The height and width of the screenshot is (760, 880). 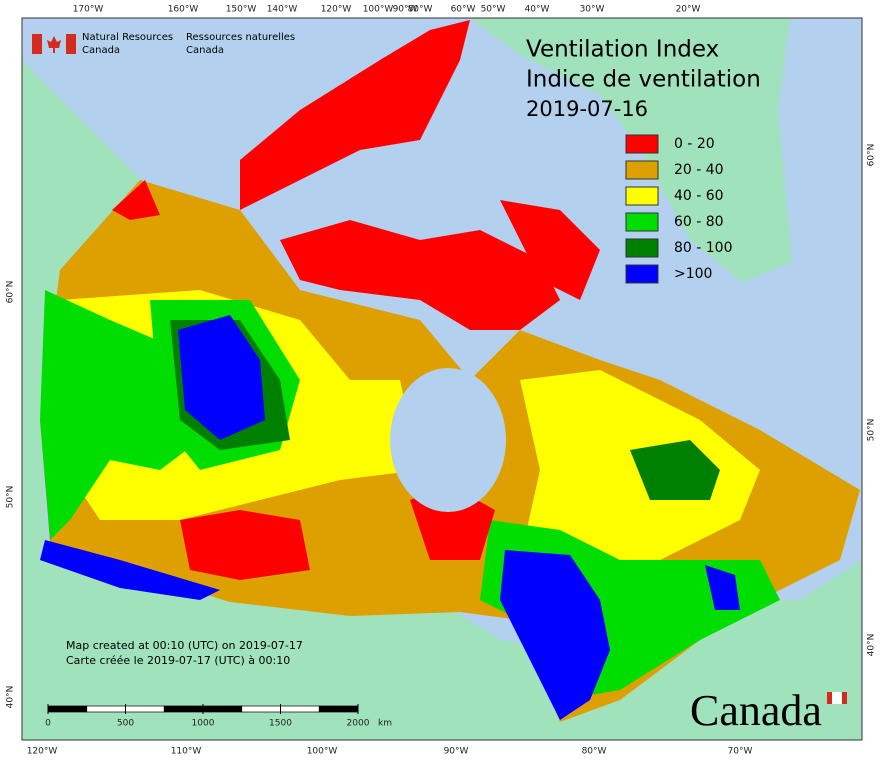 I want to click on wordmark: Canada, so click(x=768, y=710).